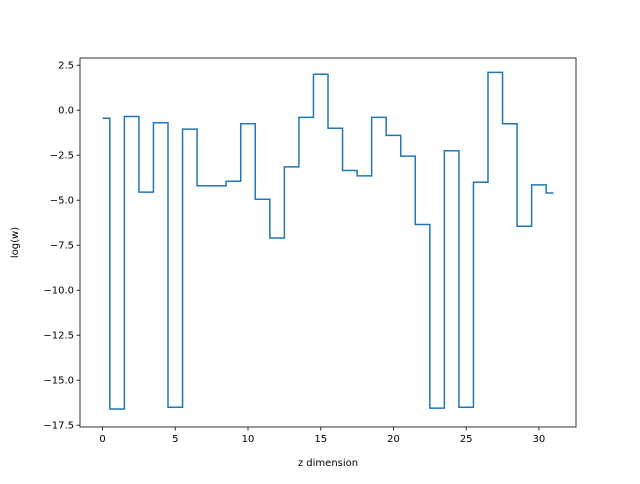  I want to click on y-tick-label: 2.5, so click(66, 66).